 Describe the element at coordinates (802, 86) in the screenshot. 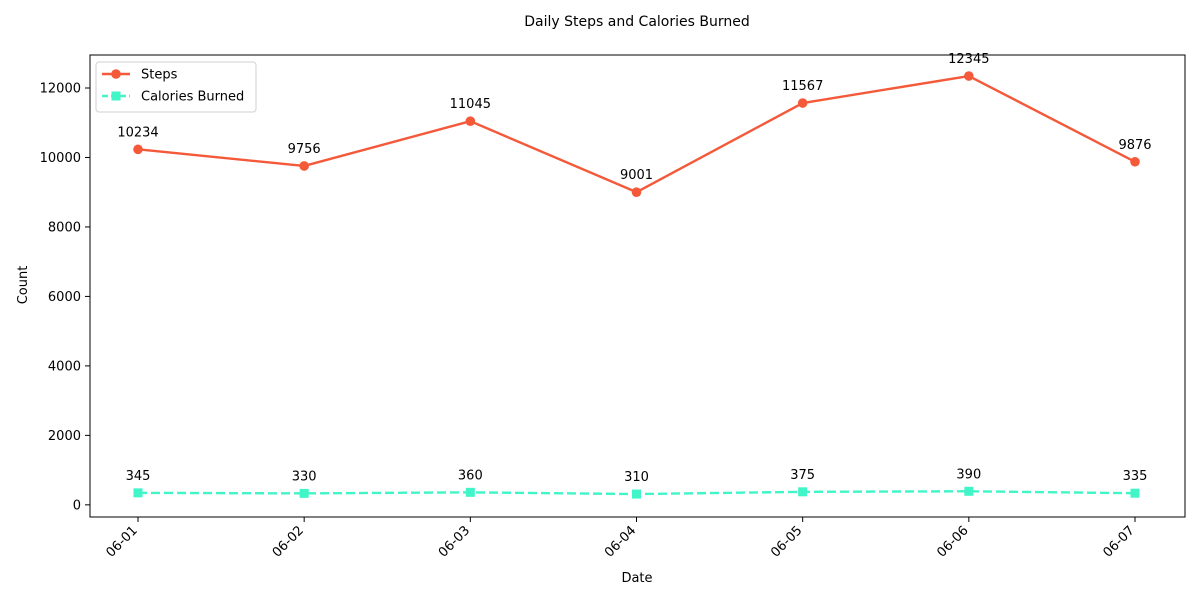

I see `data-label-steps: 11567` at that location.